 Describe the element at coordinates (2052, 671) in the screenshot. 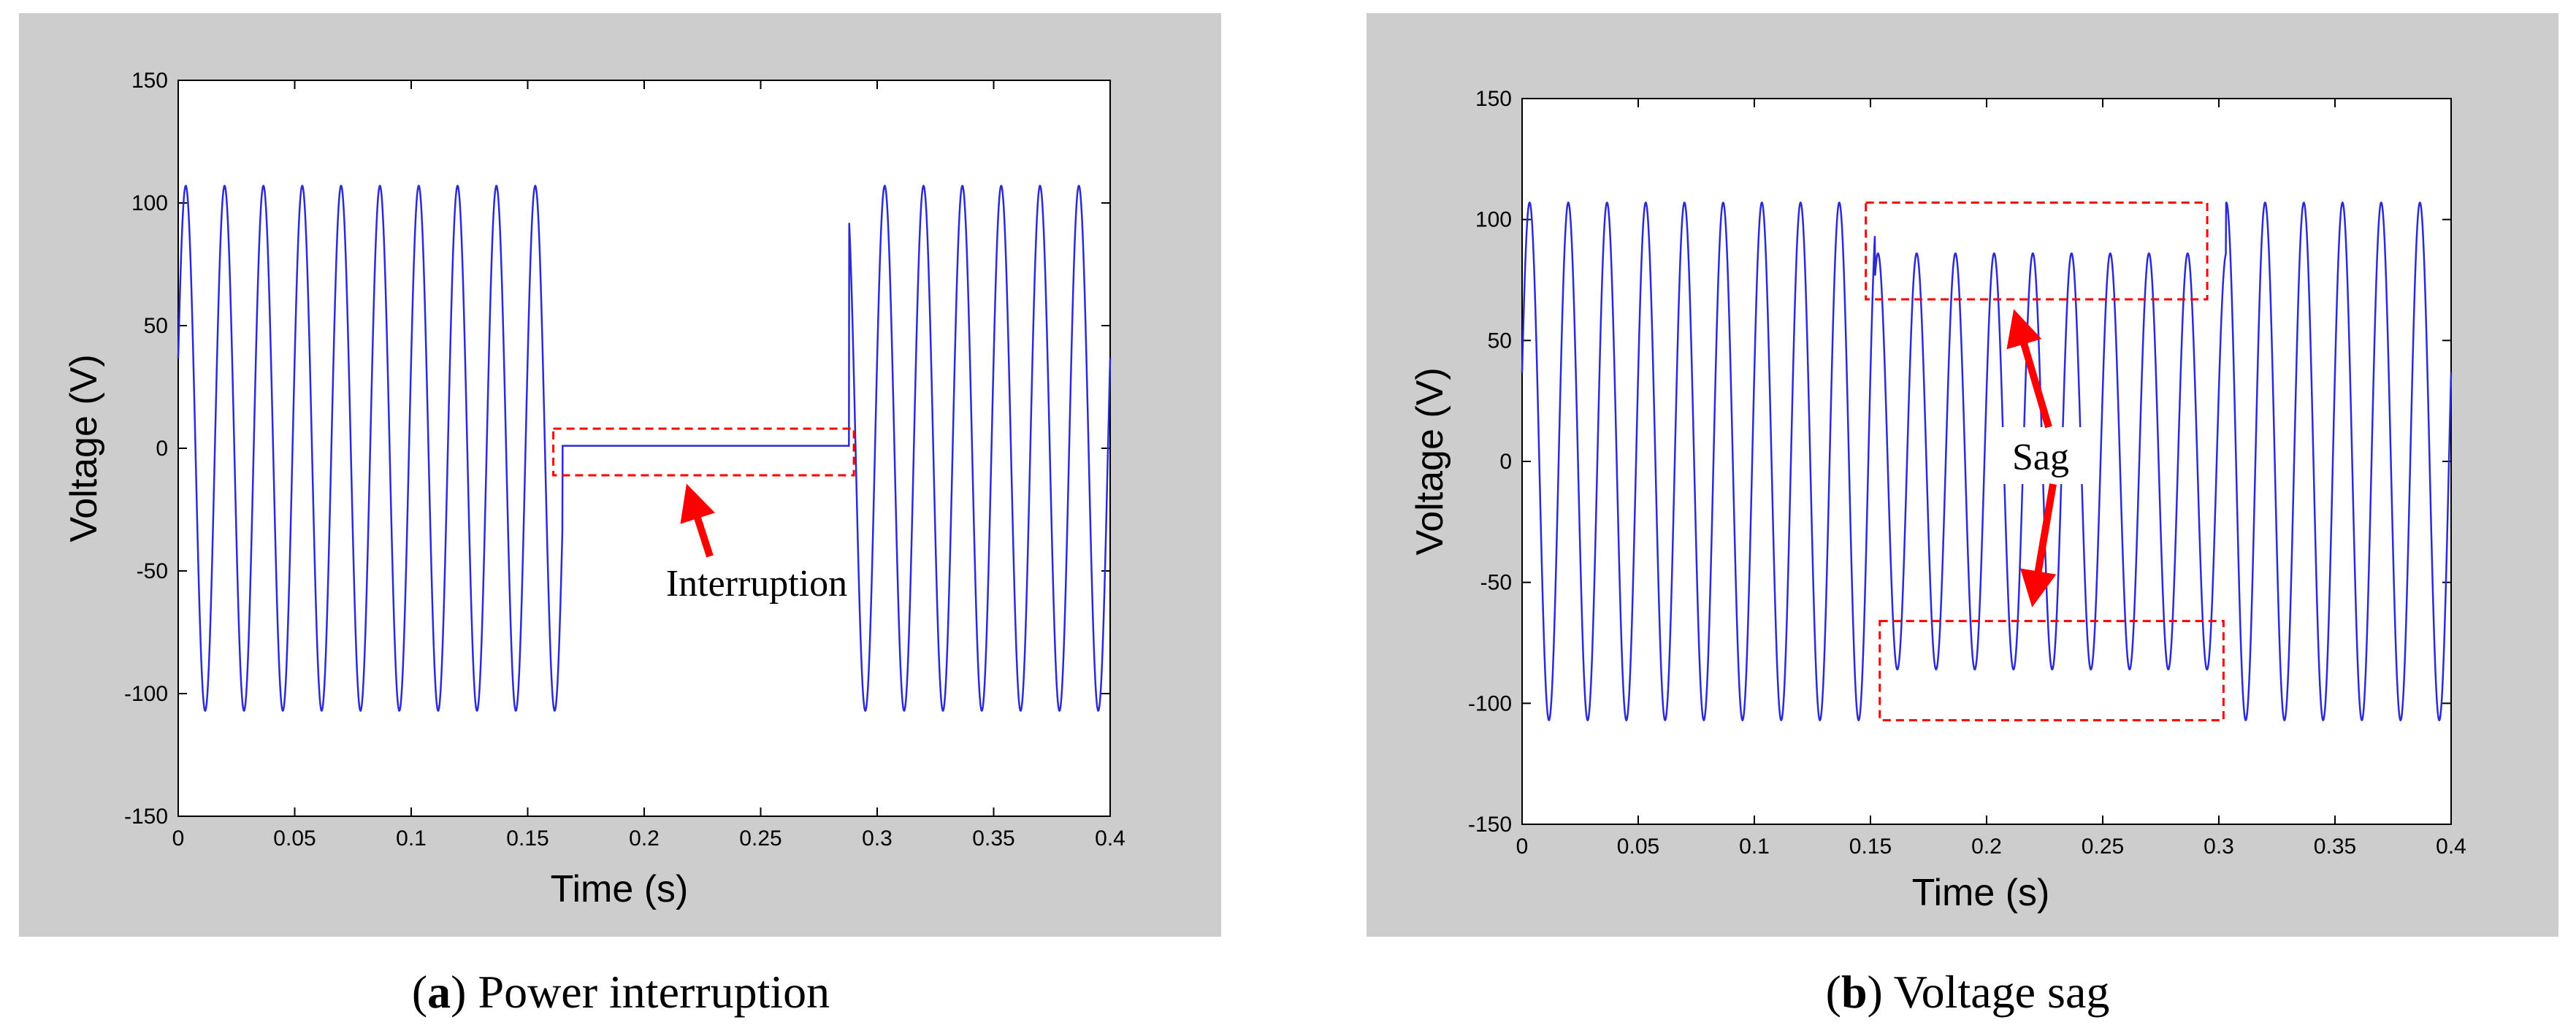

I see `panel-b-sag-lower-box` at that location.